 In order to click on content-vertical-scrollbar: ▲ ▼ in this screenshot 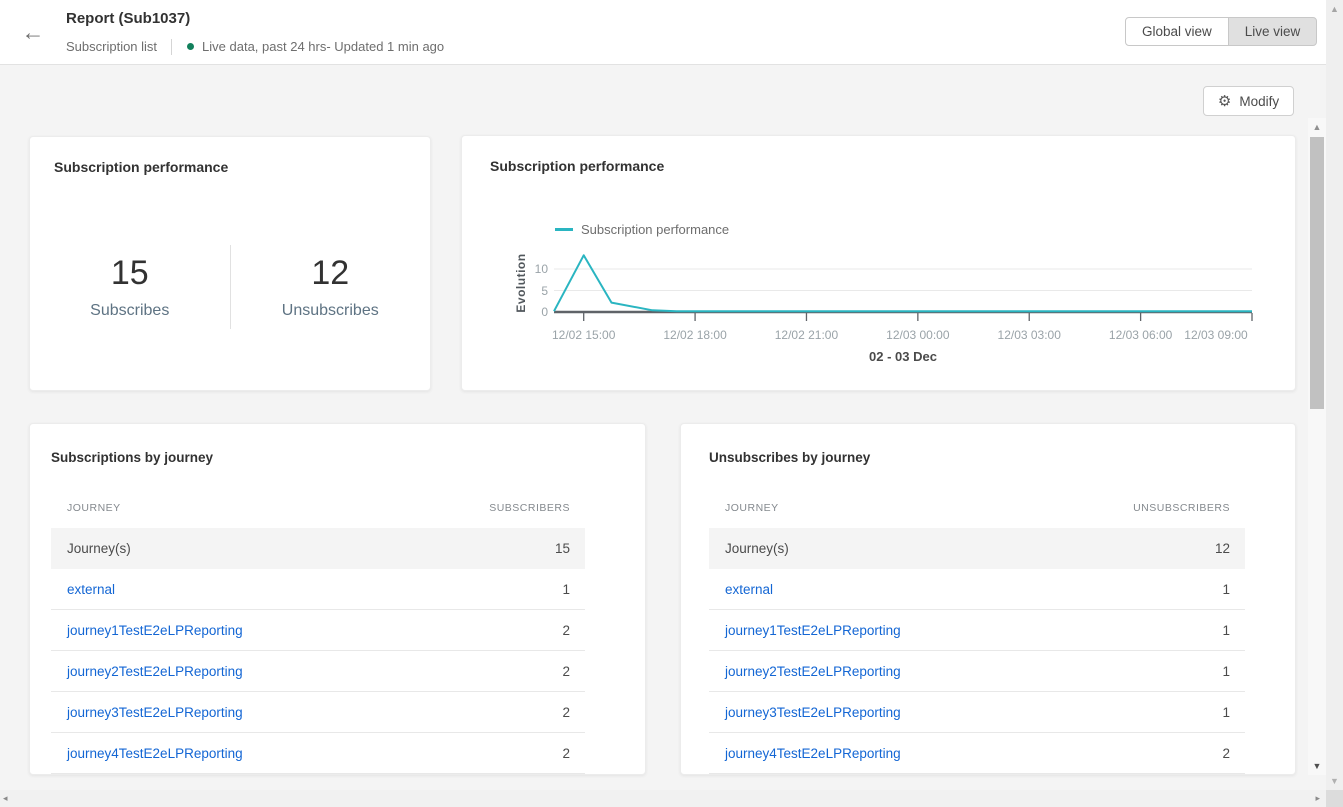, I will do `click(1317, 446)`.